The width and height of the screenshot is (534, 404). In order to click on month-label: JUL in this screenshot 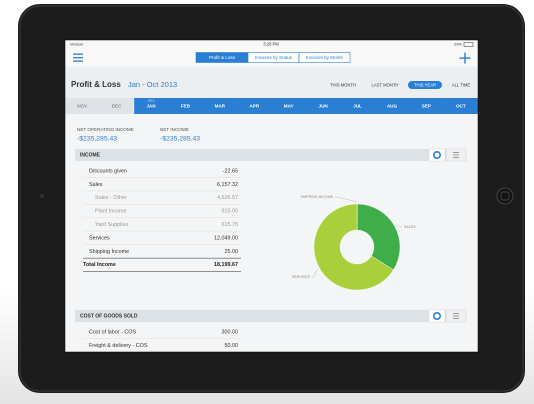, I will do `click(357, 106)`.